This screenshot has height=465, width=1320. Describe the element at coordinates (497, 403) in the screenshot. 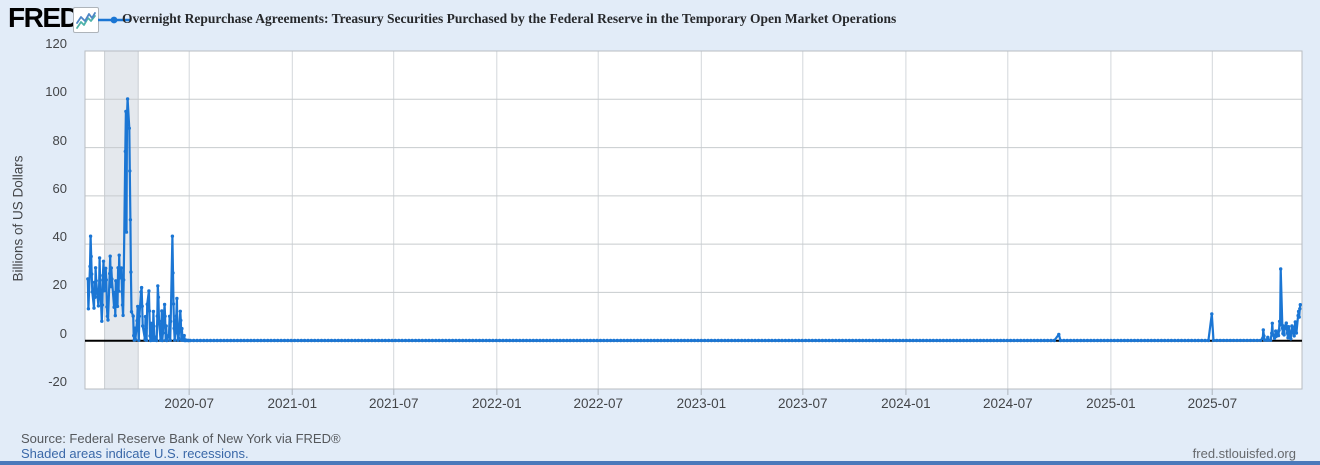

I see `x-tick-label: 2022-01` at that location.